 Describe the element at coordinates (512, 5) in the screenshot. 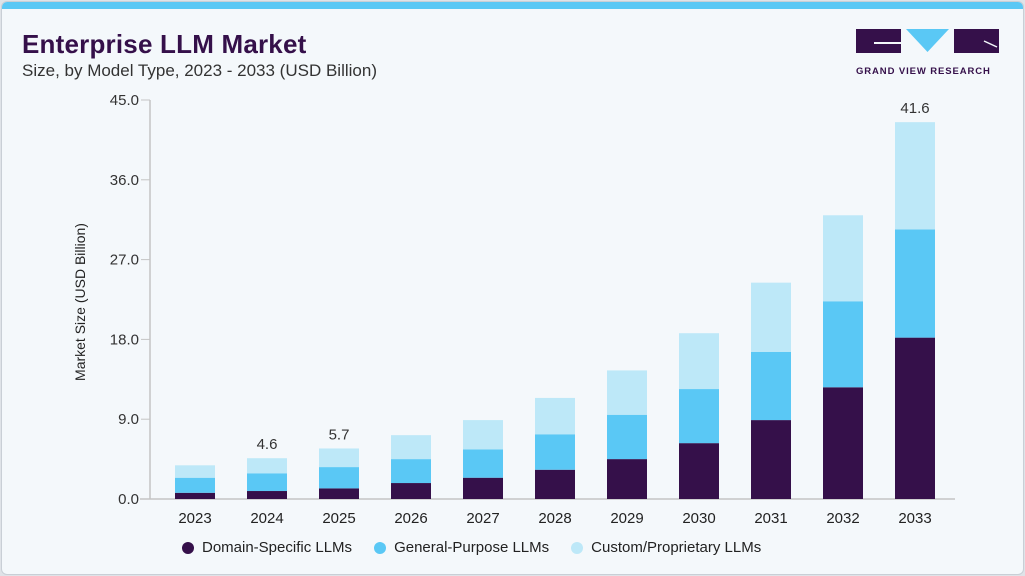

I see `accent-bar` at that location.